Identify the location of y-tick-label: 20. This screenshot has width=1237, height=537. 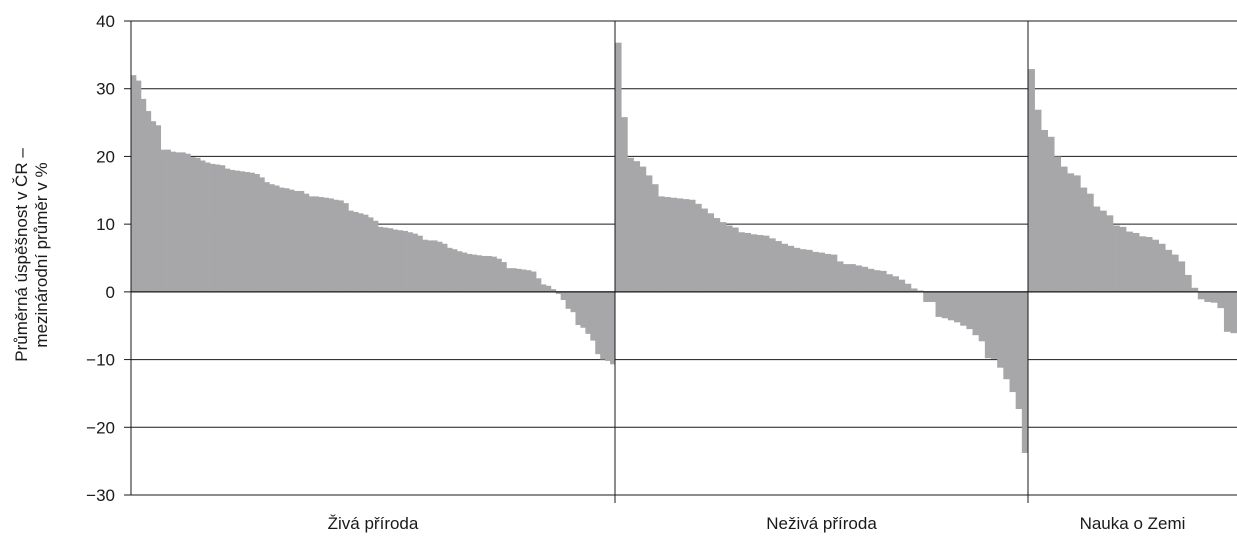
(105, 156).